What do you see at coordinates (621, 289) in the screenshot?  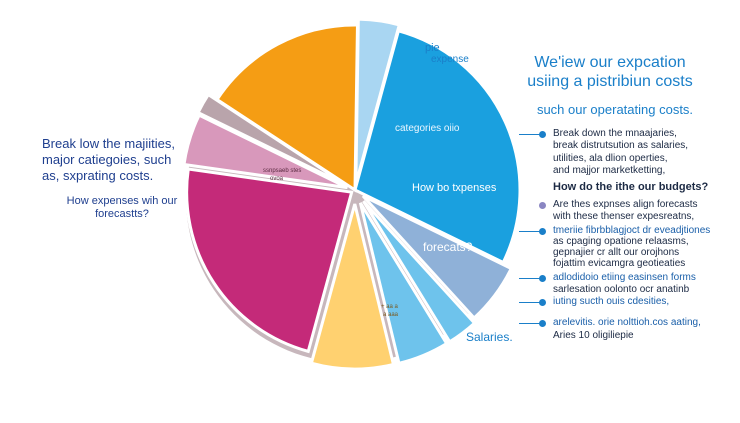 I see `bullet-text: sarlesation oolonto ocr anatinb` at bounding box center [621, 289].